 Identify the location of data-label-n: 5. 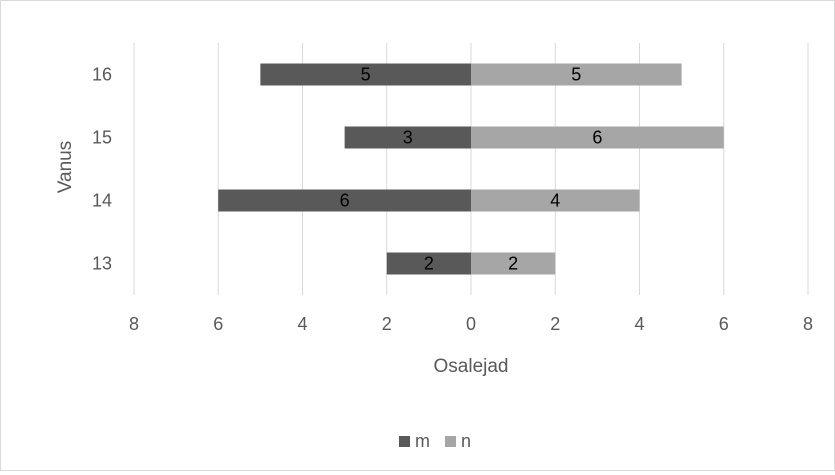
(576, 75).